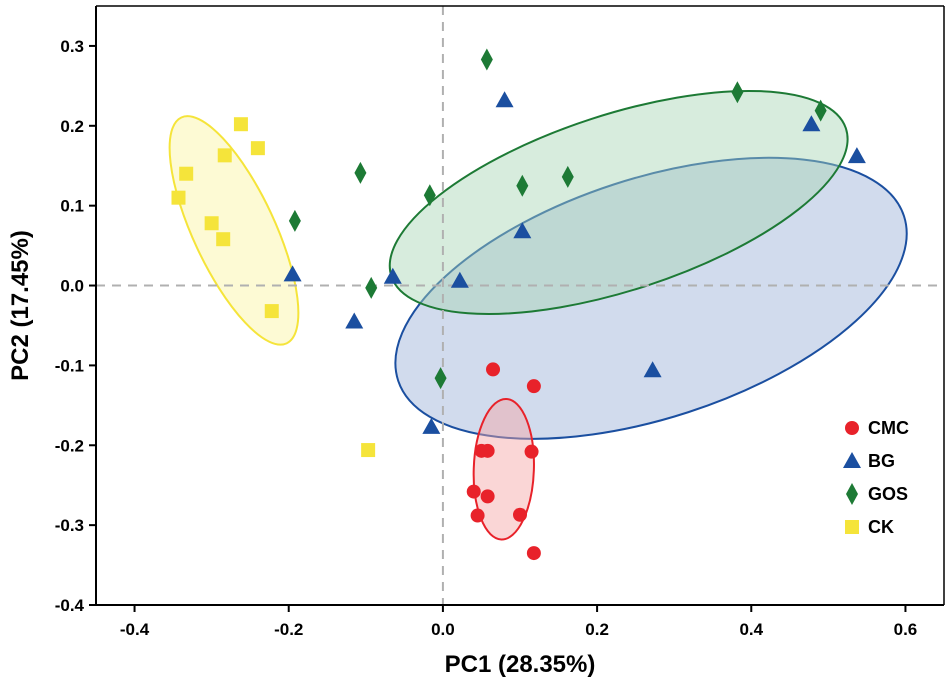 This screenshot has width=950, height=686. What do you see at coordinates (234, 230) in the screenshot?
I see `ellipse-ck` at bounding box center [234, 230].